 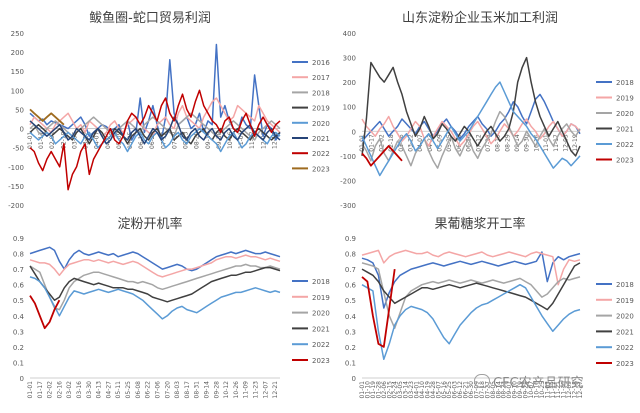 I want to click on x-tick-label: 02-06, so click(x=384, y=390).